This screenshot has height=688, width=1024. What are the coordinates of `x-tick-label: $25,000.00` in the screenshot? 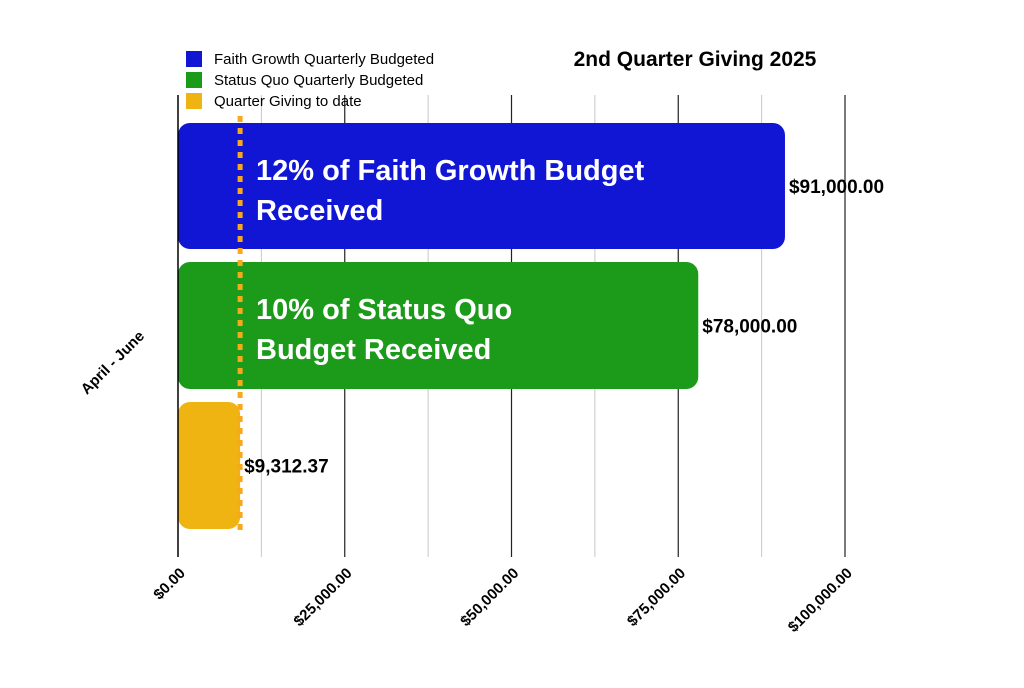 It's located at (322, 597).